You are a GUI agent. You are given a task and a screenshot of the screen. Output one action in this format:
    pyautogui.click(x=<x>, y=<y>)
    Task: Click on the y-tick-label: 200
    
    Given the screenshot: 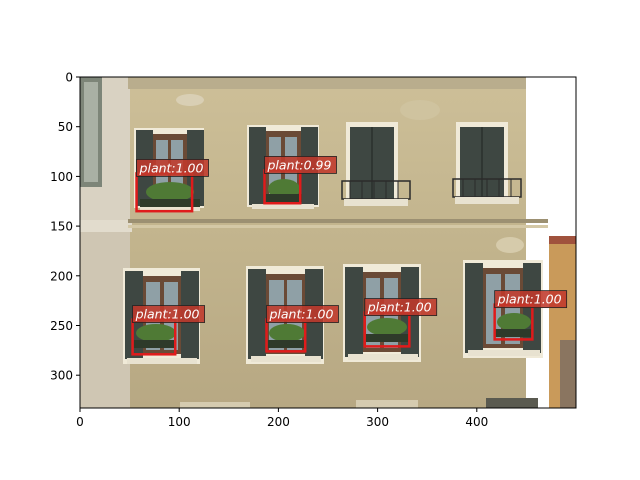 What is the action you would take?
    pyautogui.click(x=61, y=276)
    